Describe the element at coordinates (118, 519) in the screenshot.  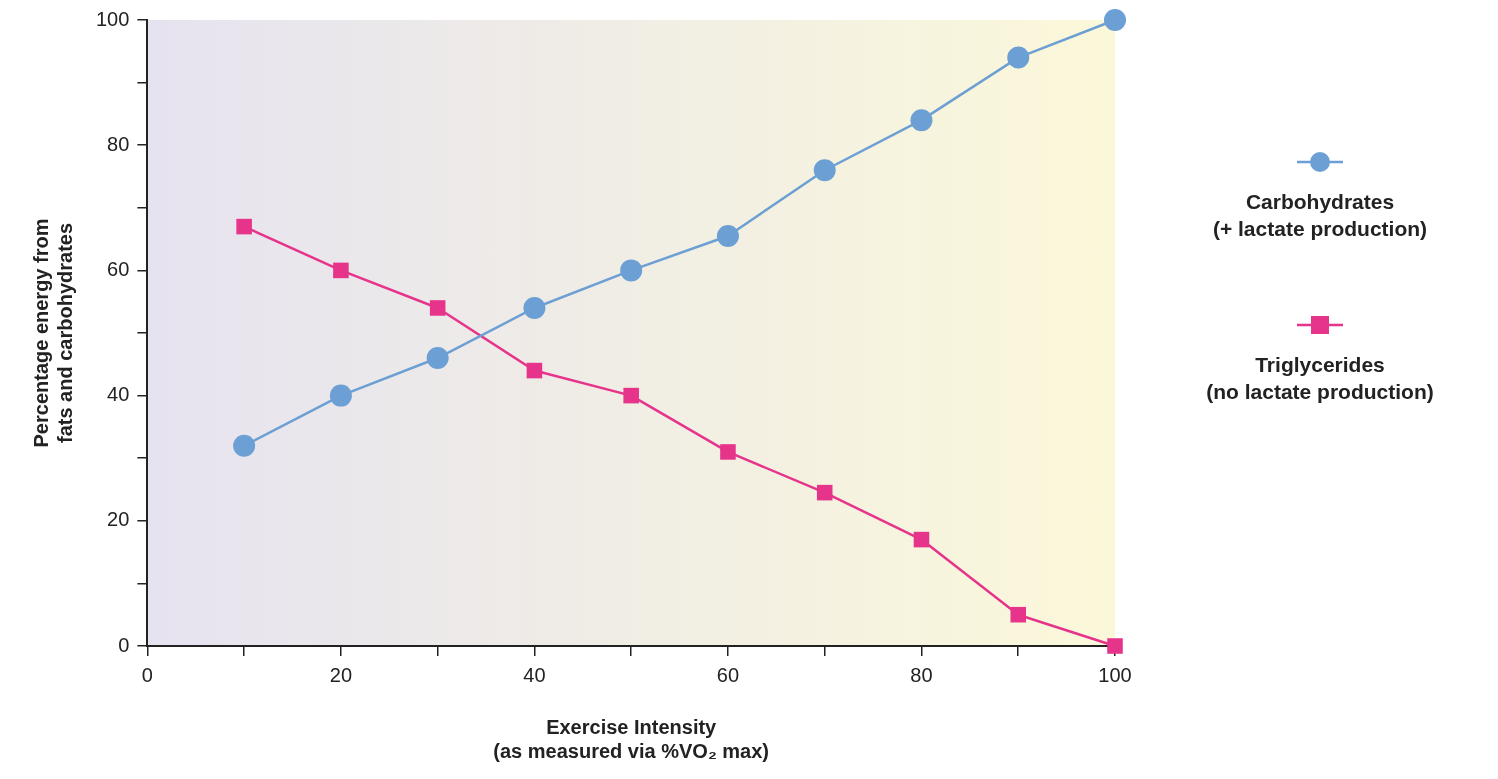
I see `y-tick-label: 20` at that location.